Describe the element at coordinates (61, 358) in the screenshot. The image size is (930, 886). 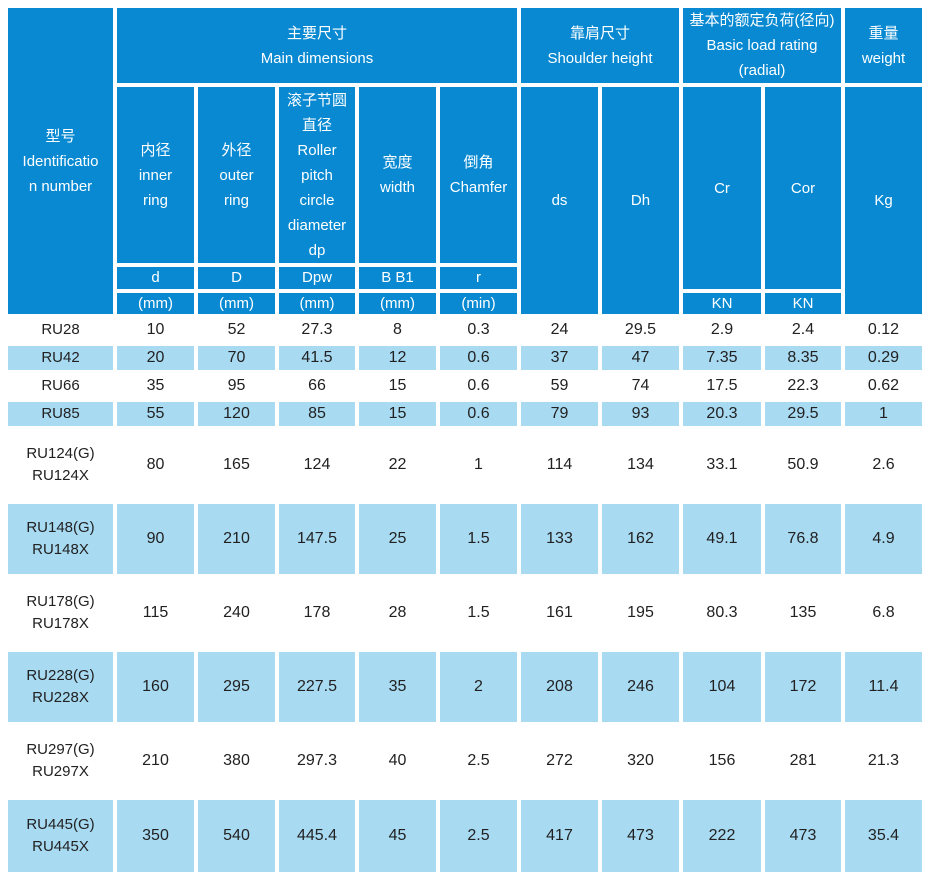
I see `model-cell: RU42` at that location.